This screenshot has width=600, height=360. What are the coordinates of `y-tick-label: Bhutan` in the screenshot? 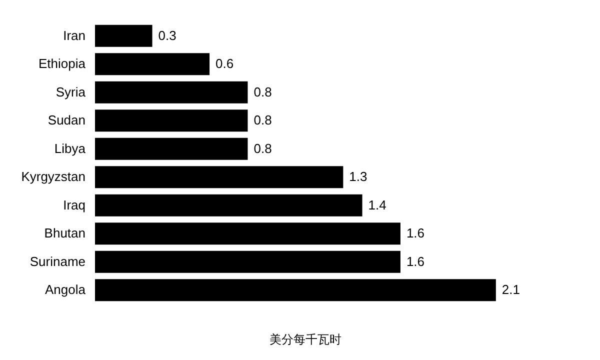 It's located at (65, 233).